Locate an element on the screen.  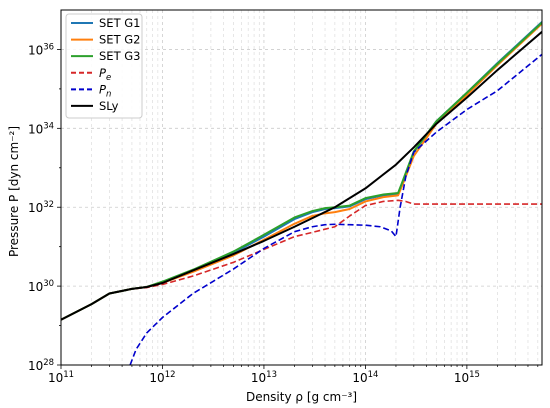
y-tick-label: 1030 is located at coordinates (41, 286).